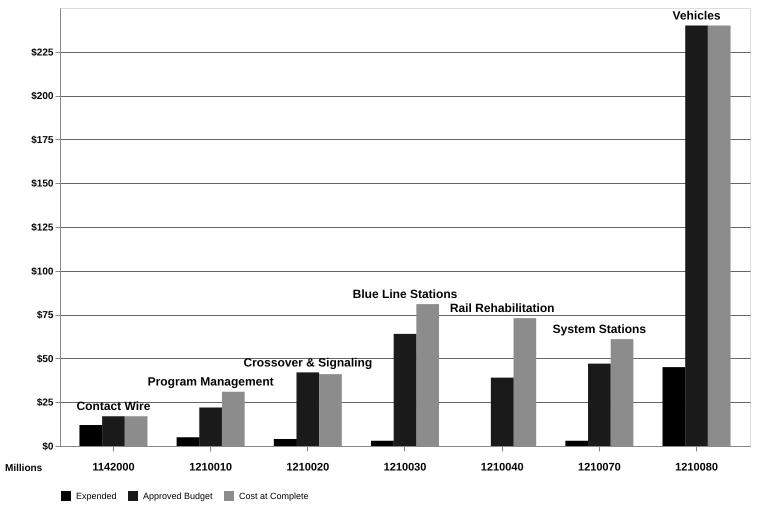  What do you see at coordinates (599, 468) in the screenshot?
I see `x-tick-label: 1210070` at bounding box center [599, 468].